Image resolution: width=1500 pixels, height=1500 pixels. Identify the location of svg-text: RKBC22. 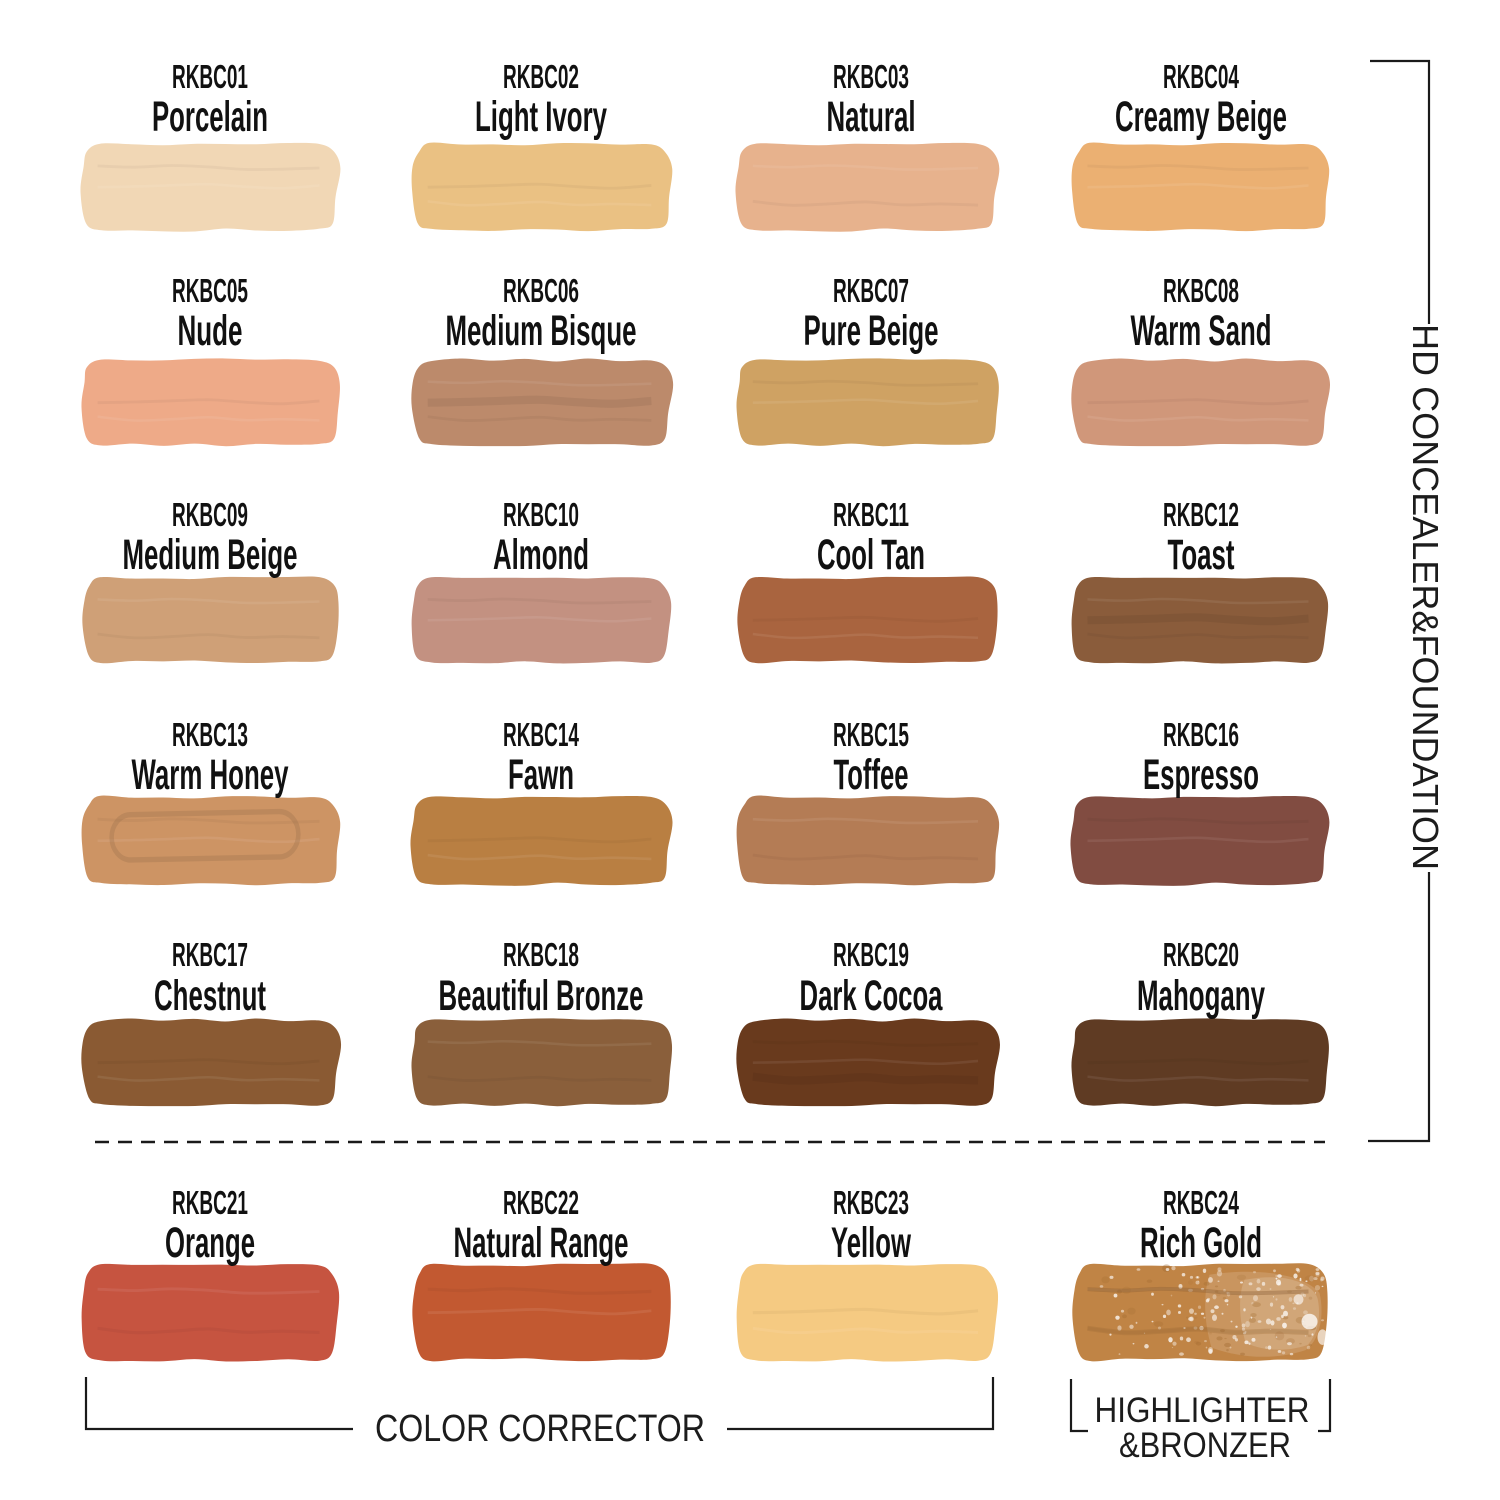
(541, 1202).